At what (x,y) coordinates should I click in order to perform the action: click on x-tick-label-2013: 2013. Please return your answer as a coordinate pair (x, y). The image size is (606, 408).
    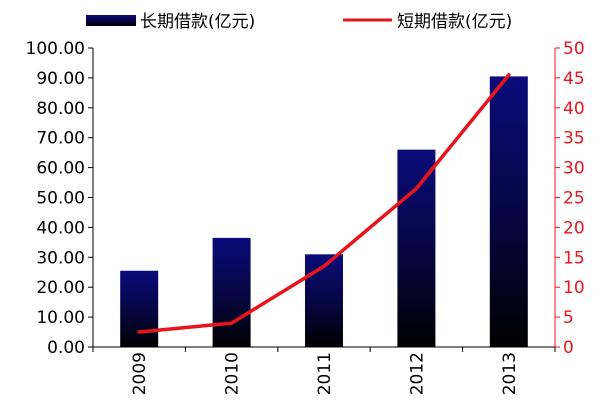
    Looking at the image, I should click on (510, 373).